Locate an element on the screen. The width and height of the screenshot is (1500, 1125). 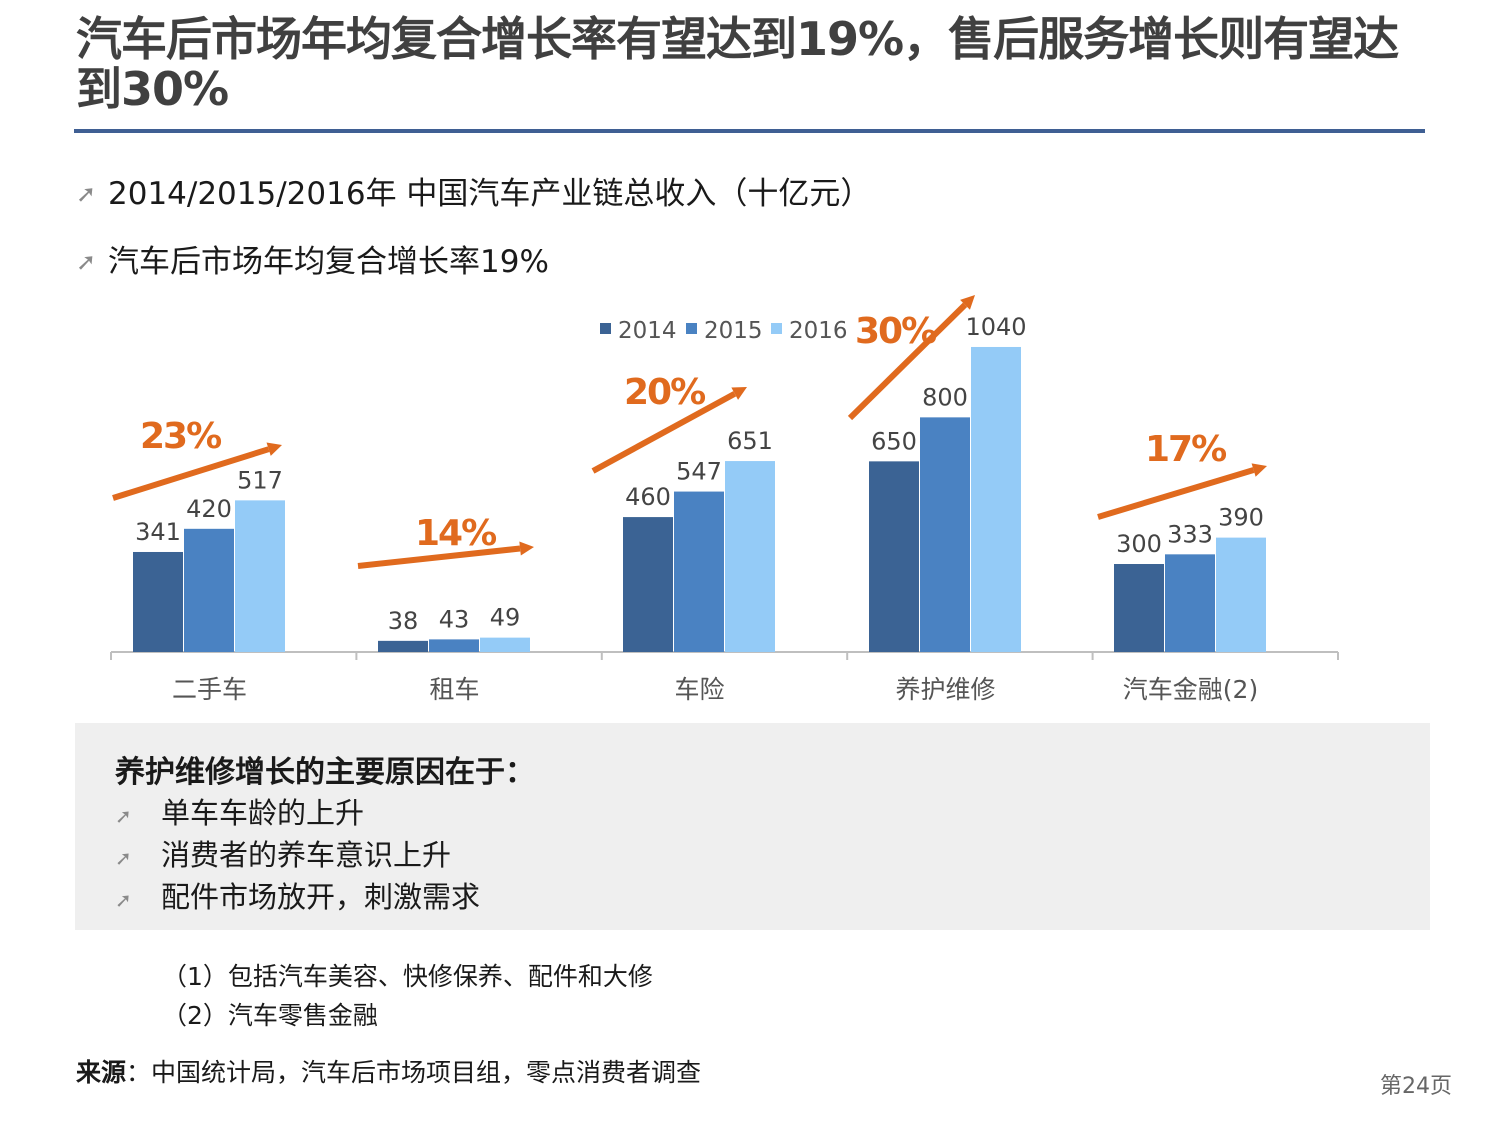
reason-item: ➚ 配件市场放开，刺激需求 is located at coordinates (297, 898).